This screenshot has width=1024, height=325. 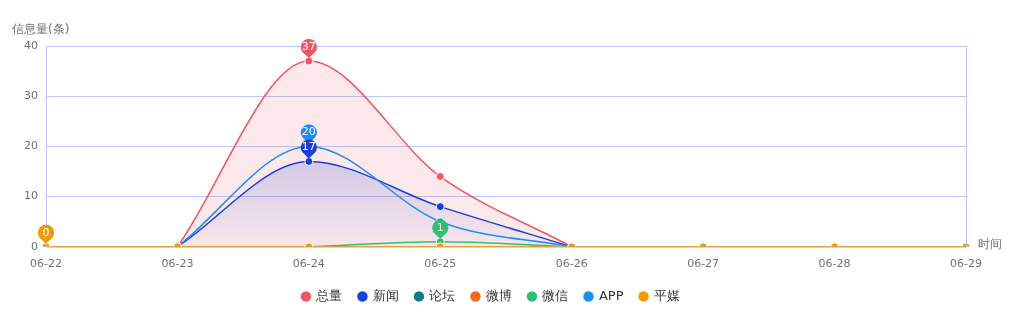 I want to click on x-tick-label: 06-26, so click(x=571, y=264).